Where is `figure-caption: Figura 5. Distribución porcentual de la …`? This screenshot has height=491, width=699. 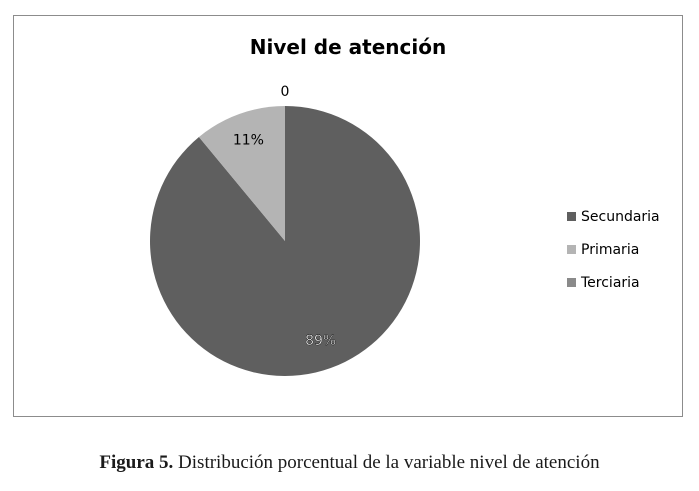 figure-caption: Figura 5. Distribución porcentual de la … is located at coordinates (349, 463).